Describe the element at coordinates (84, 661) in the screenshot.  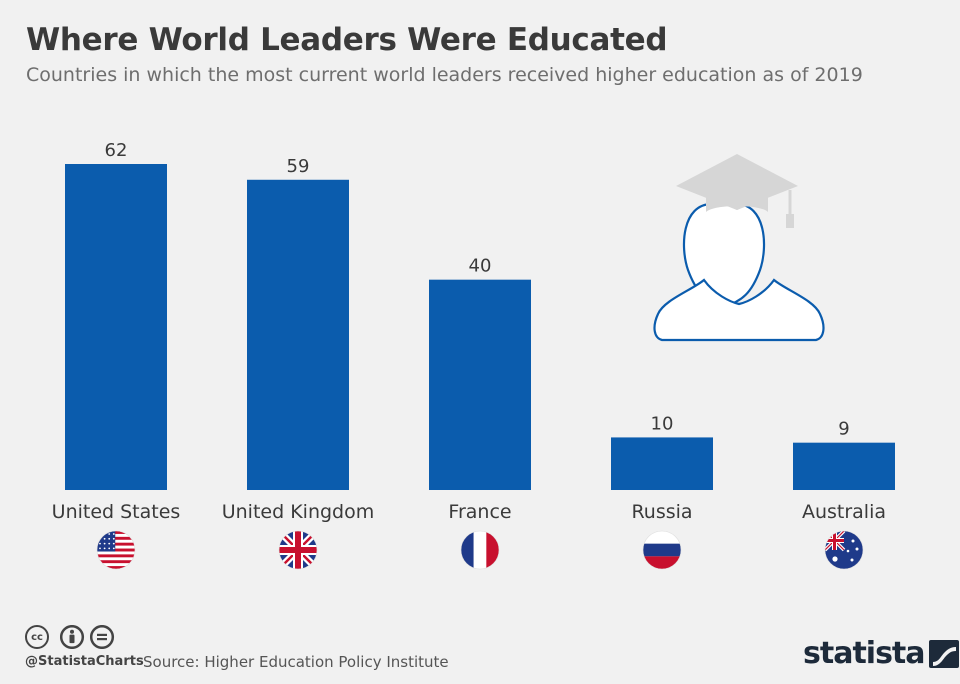
I see `twitter-handle: @StatistaCharts` at that location.